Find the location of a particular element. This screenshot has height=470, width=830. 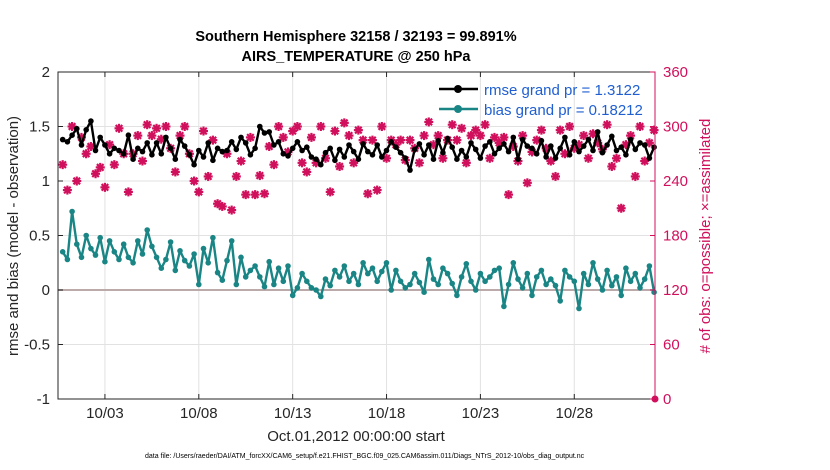

x-tick-label: 10/08 is located at coordinates (199, 413).